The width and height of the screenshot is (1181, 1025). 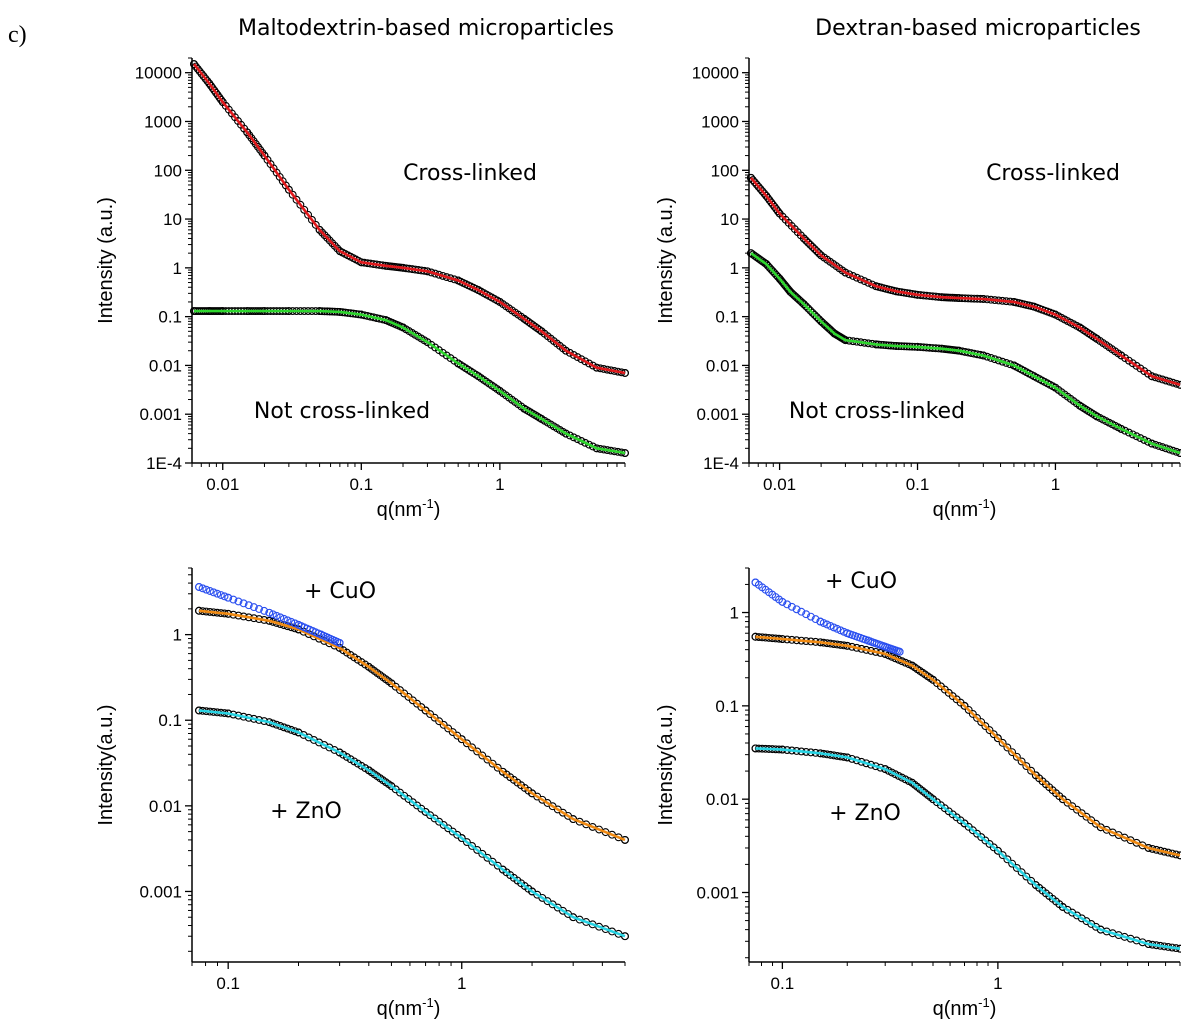 I want to click on y-axis-label: Intensity (a.u.), so click(x=666, y=260).